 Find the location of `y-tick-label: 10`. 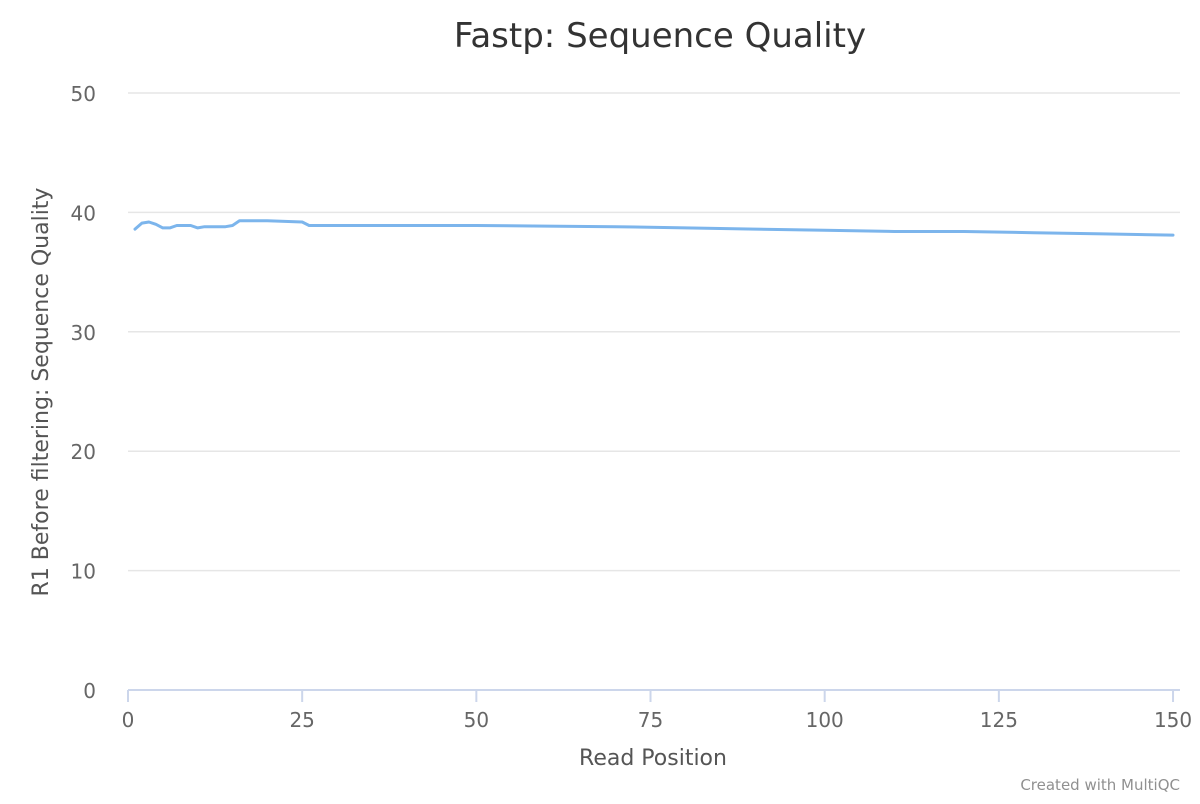

y-tick-label: 10 is located at coordinates (83, 572).